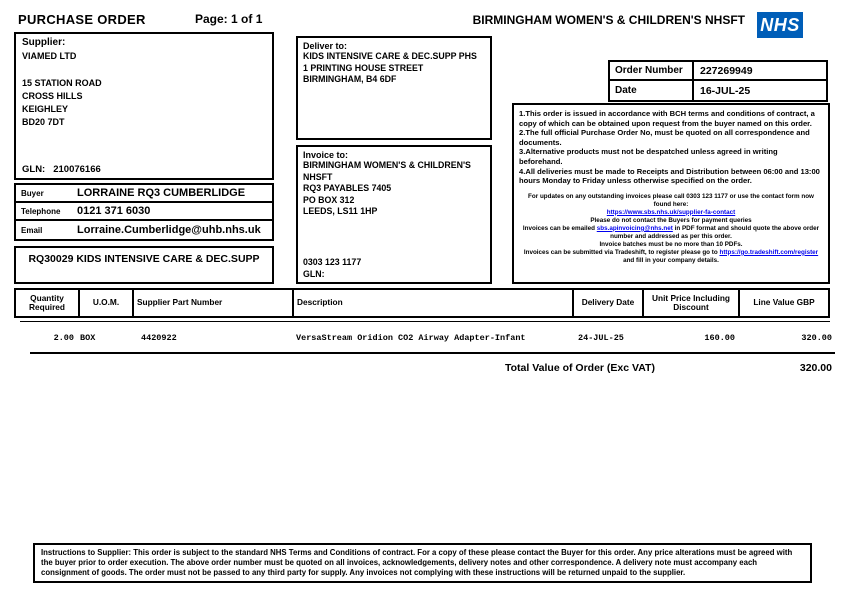 Image resolution: width=842 pixels, height=595 pixels. What do you see at coordinates (169, 230) in the screenshot?
I see `email-value: Lorraine.Cumberlidge@uhb.nhs.uk` at bounding box center [169, 230].